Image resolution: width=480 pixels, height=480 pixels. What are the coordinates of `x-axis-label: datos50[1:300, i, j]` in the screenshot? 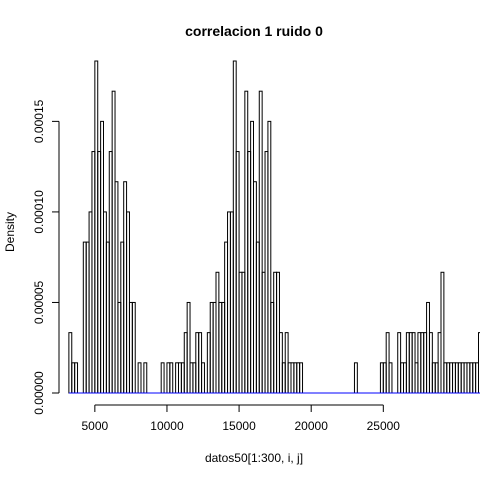 It's located at (254, 458).